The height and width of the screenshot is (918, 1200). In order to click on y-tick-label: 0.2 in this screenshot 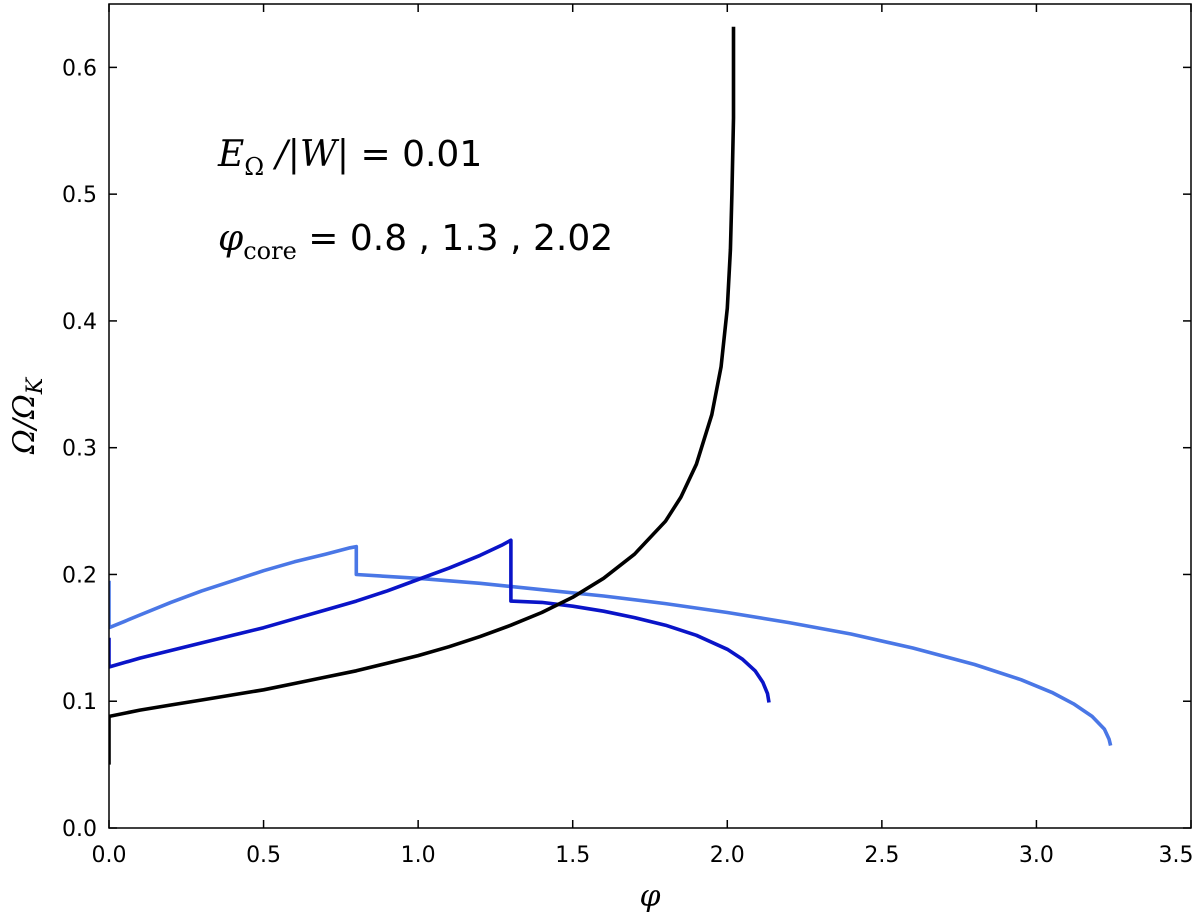, I will do `click(79, 575)`.